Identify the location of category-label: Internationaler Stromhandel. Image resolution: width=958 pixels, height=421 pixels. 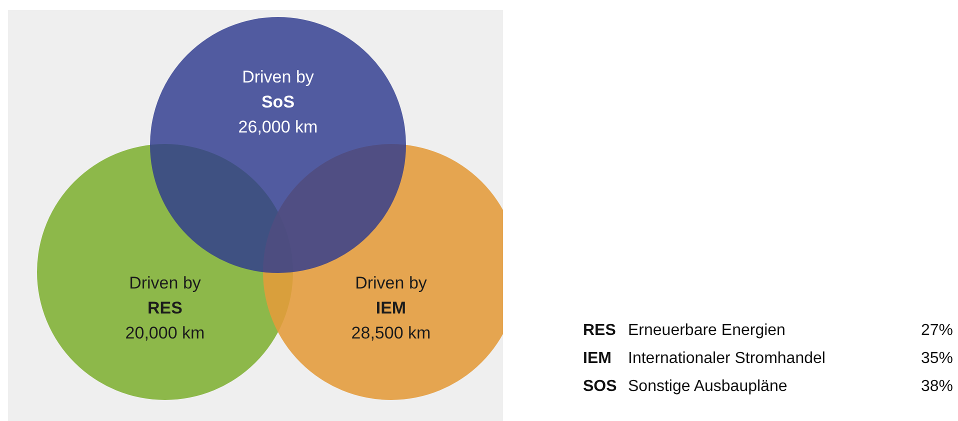
(727, 358).